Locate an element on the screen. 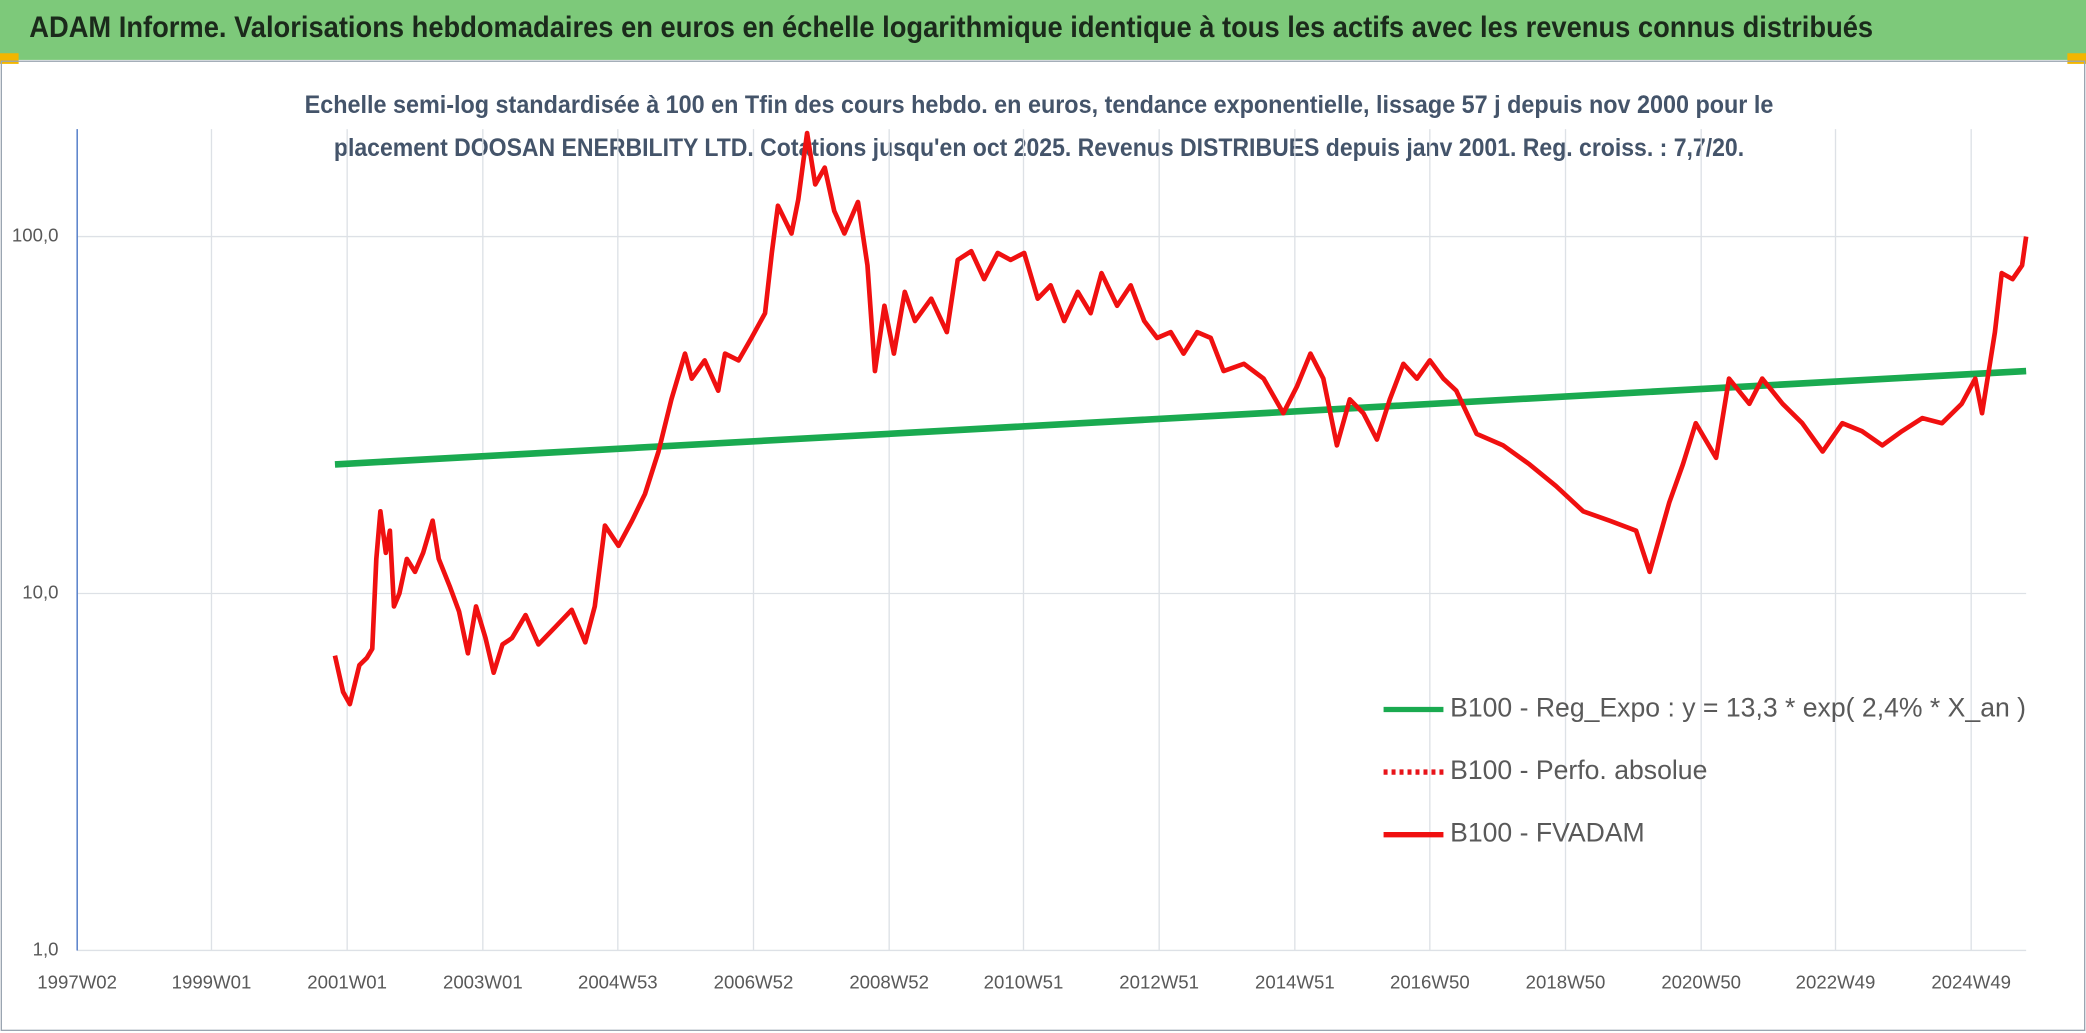 The image size is (2086, 1033). x-tick-label: 1999W01 is located at coordinates (212, 982).